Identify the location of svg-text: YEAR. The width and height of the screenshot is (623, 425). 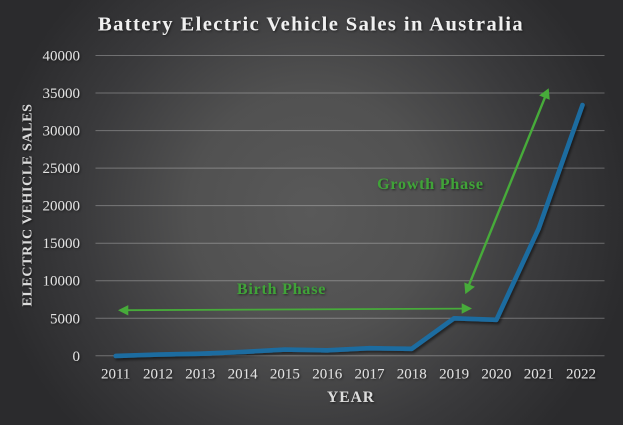
(351, 397).